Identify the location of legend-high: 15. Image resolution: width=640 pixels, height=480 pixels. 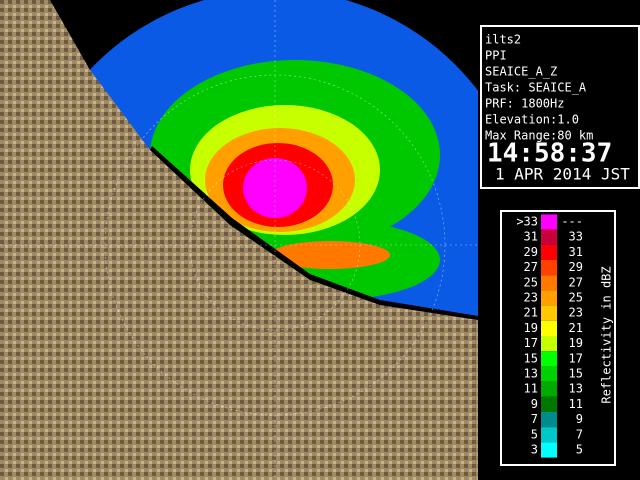
(576, 374).